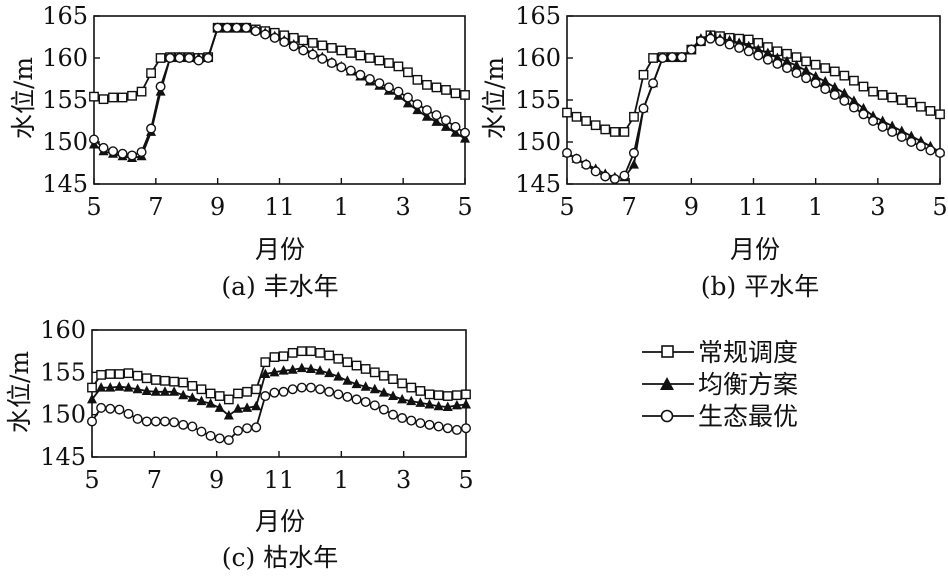 This screenshot has height=578, width=948. What do you see at coordinates (538, 16) in the screenshot?
I see `y-tick-label: 165` at bounding box center [538, 16].